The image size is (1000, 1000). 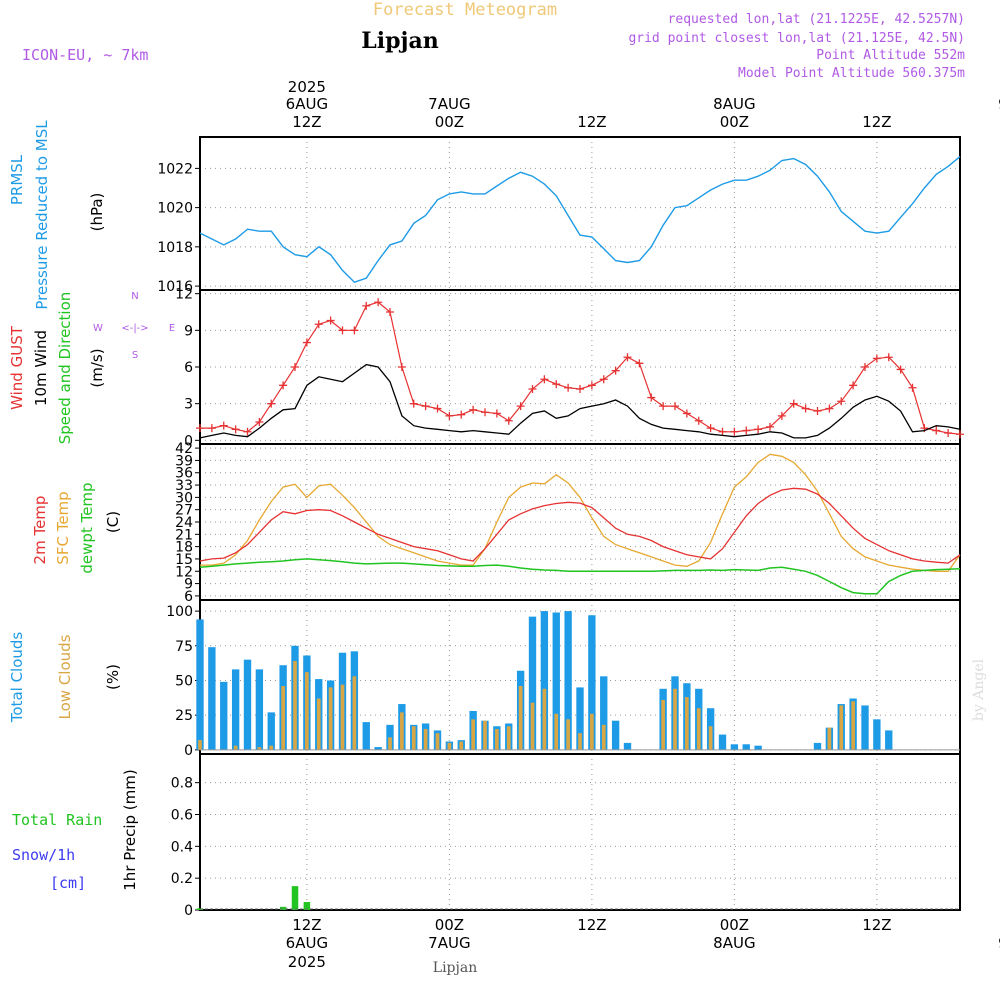 What do you see at coordinates (98, 328) in the screenshot?
I see `compass-w: W` at bounding box center [98, 328].